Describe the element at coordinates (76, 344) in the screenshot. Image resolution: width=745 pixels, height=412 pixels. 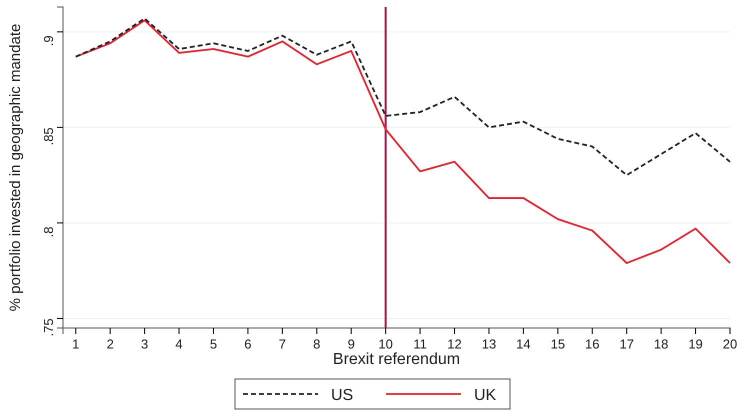
I see `x-tick-label: 1` at that location.